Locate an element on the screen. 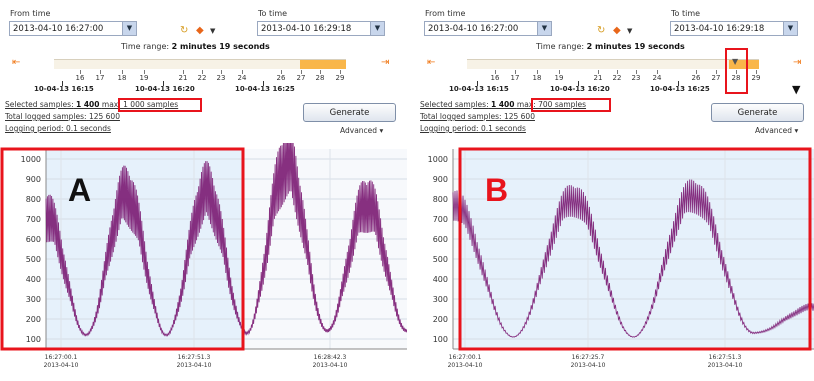 Image resolution: width=814 pixels, height=381 pixels. timeline-tick-label: 17 is located at coordinates (515, 78).